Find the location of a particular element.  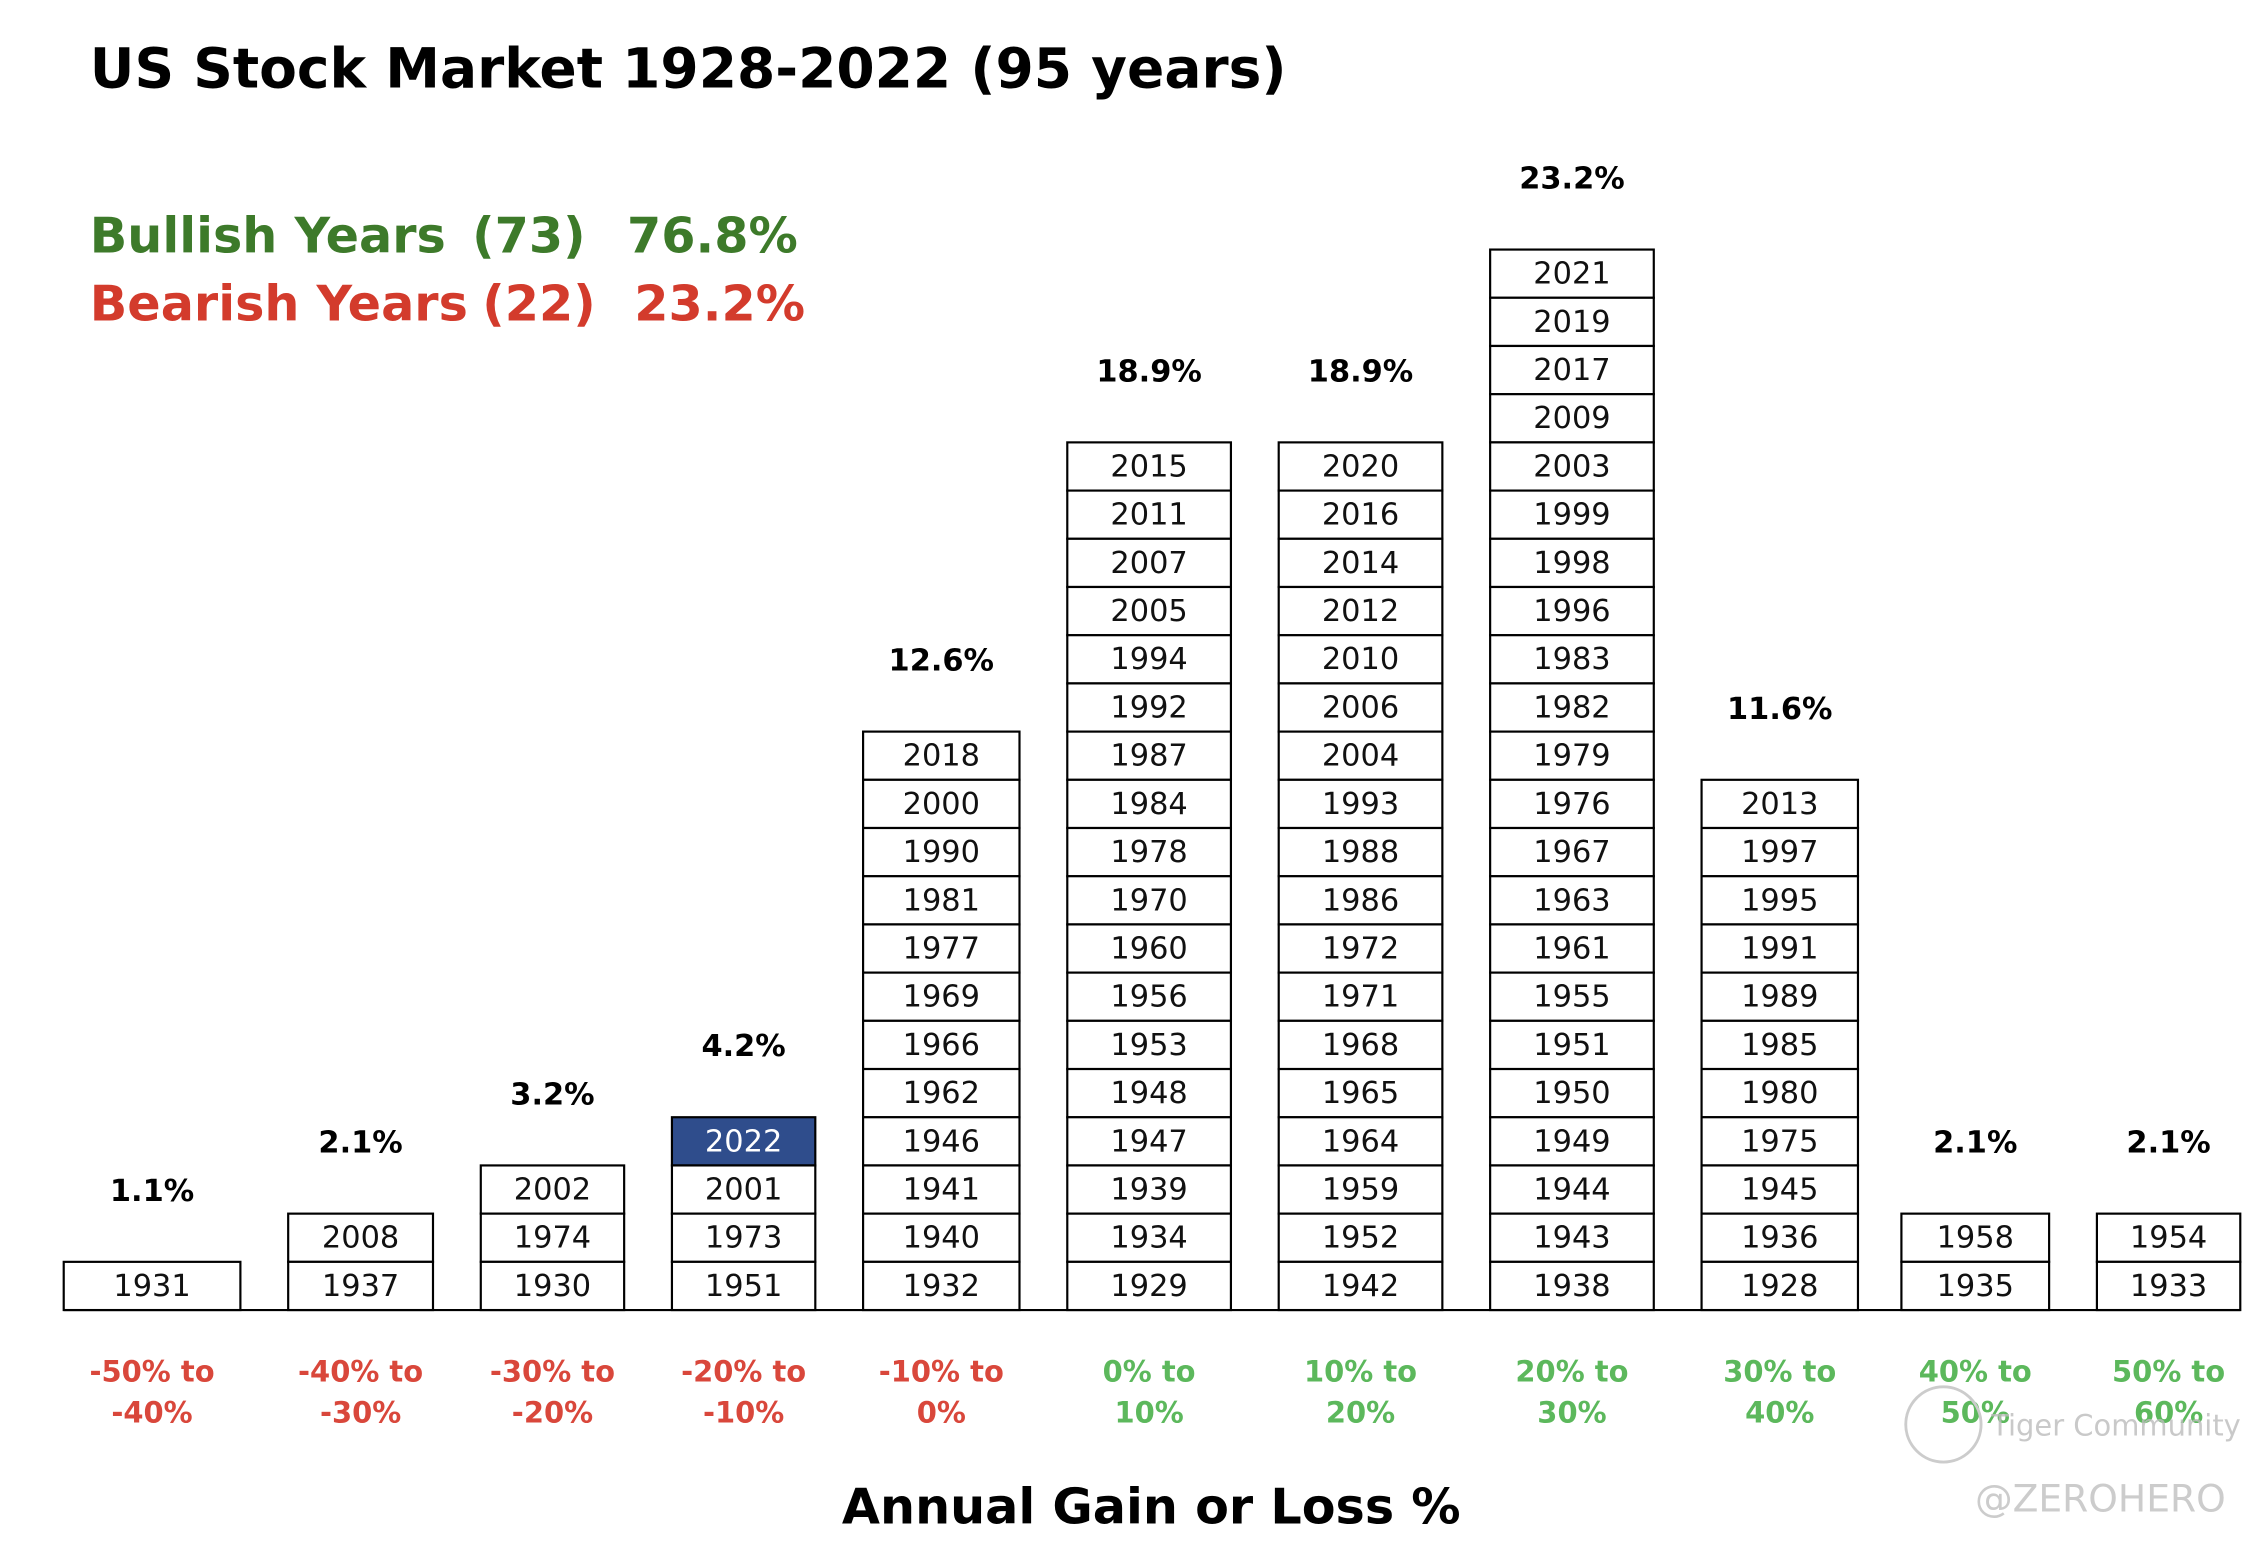

year-label: 1962 is located at coordinates (941, 1093).